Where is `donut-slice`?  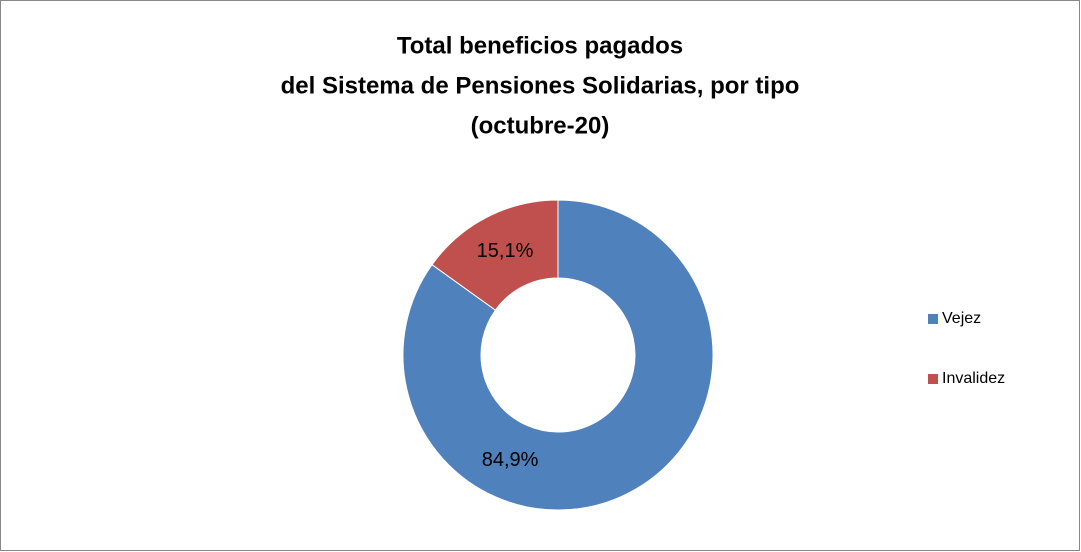 donut-slice is located at coordinates (495, 255).